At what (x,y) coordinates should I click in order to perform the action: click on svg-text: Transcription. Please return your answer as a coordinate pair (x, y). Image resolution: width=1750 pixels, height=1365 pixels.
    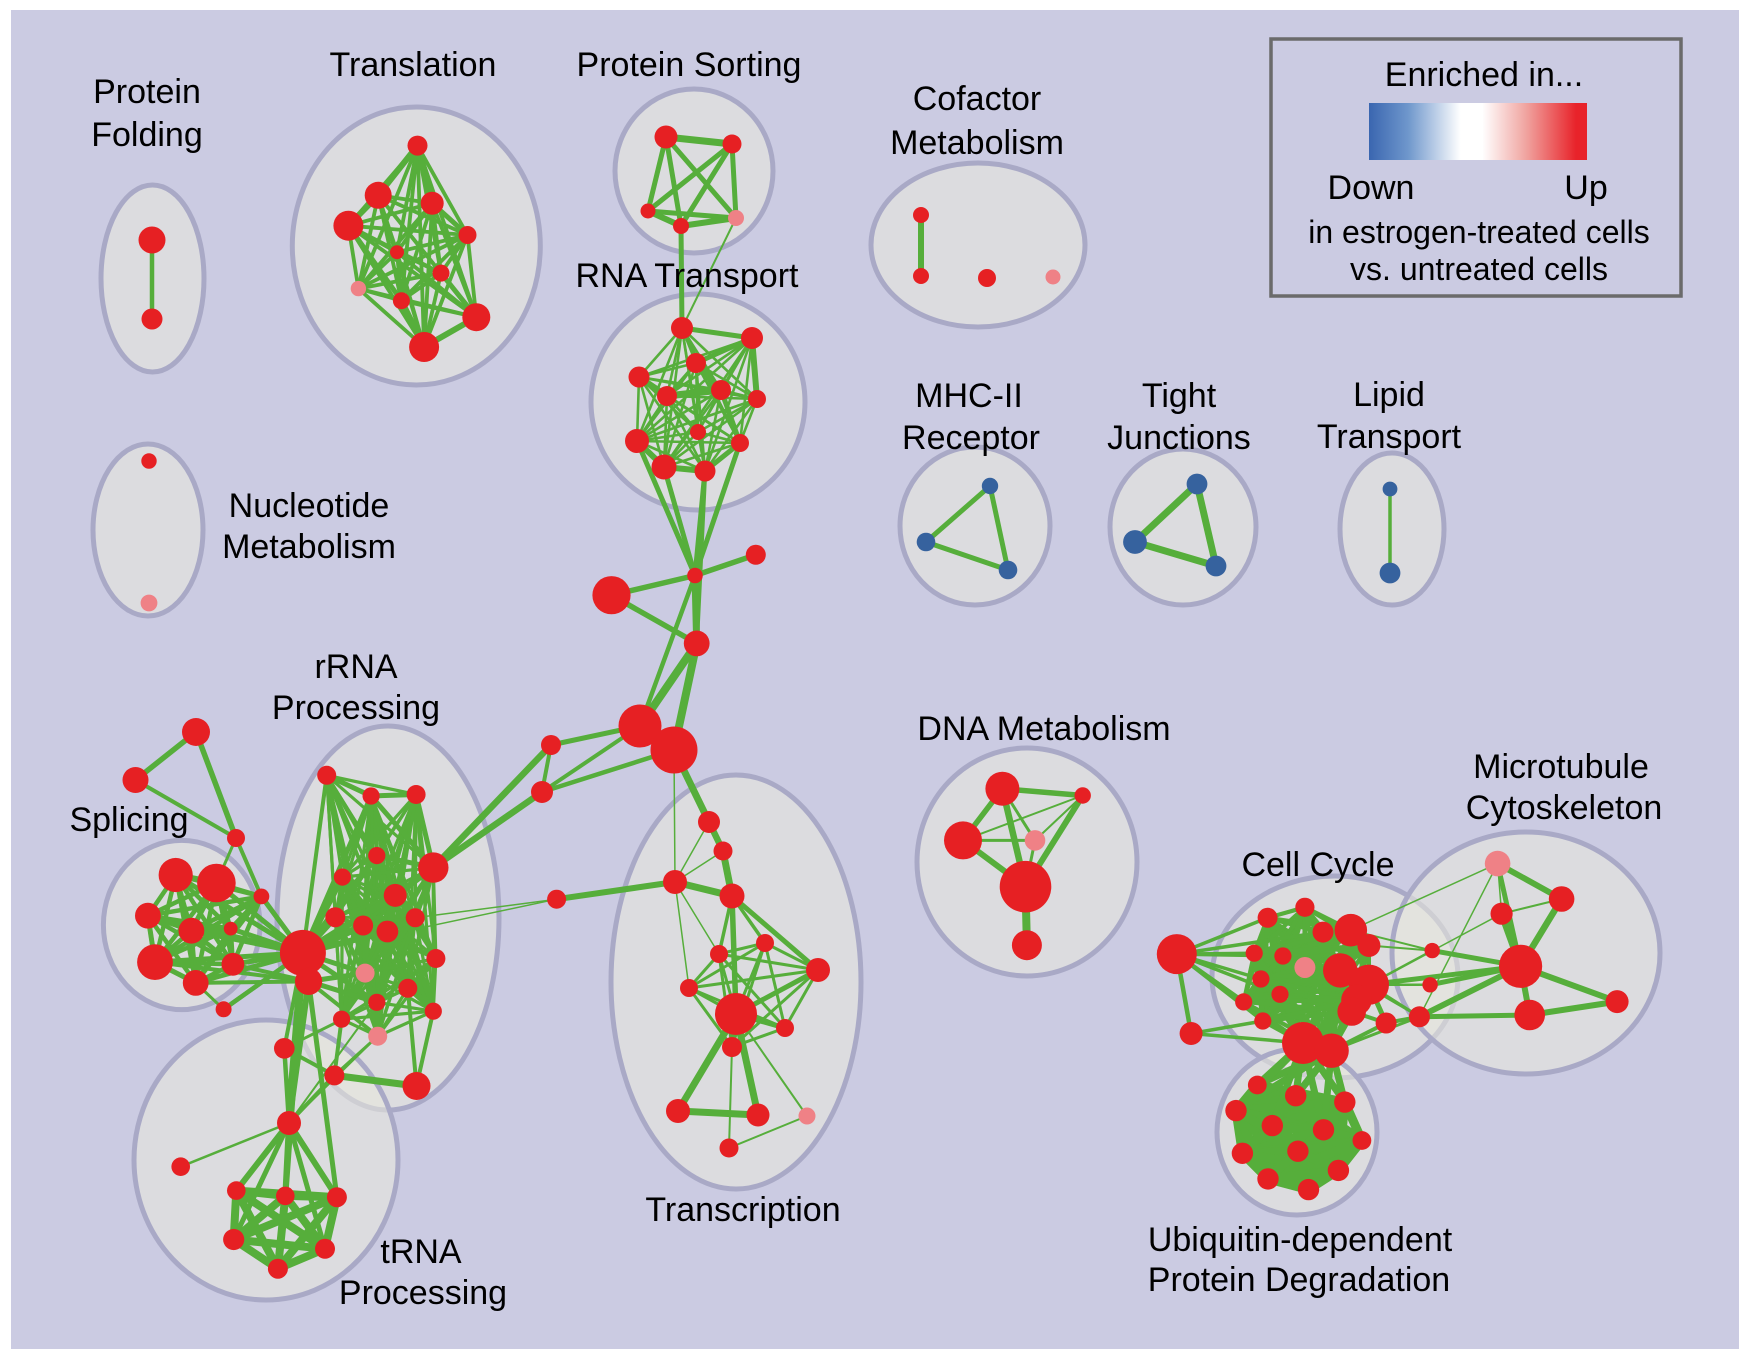
    Looking at the image, I should click on (742, 1210).